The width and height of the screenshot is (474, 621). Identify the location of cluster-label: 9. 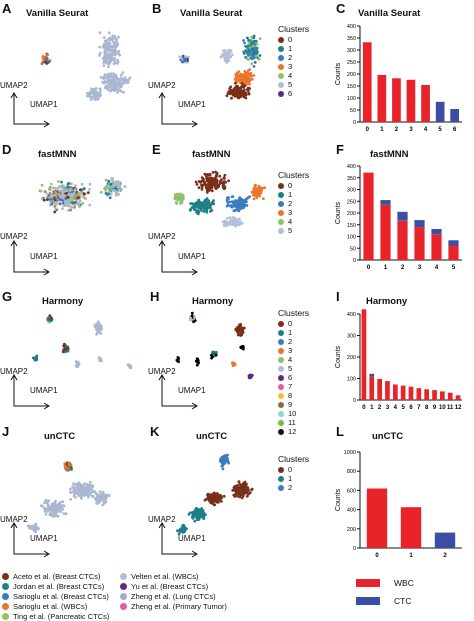
(290, 404).